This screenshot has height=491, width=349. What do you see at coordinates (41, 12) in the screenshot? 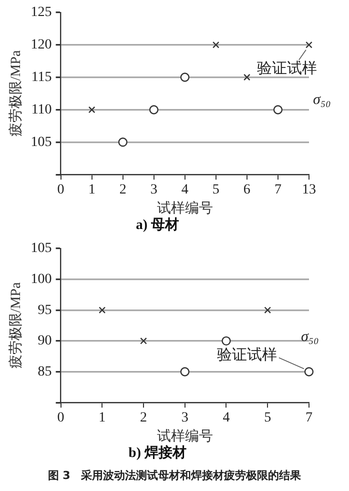
I see `y-tick-label: 125` at bounding box center [41, 12].